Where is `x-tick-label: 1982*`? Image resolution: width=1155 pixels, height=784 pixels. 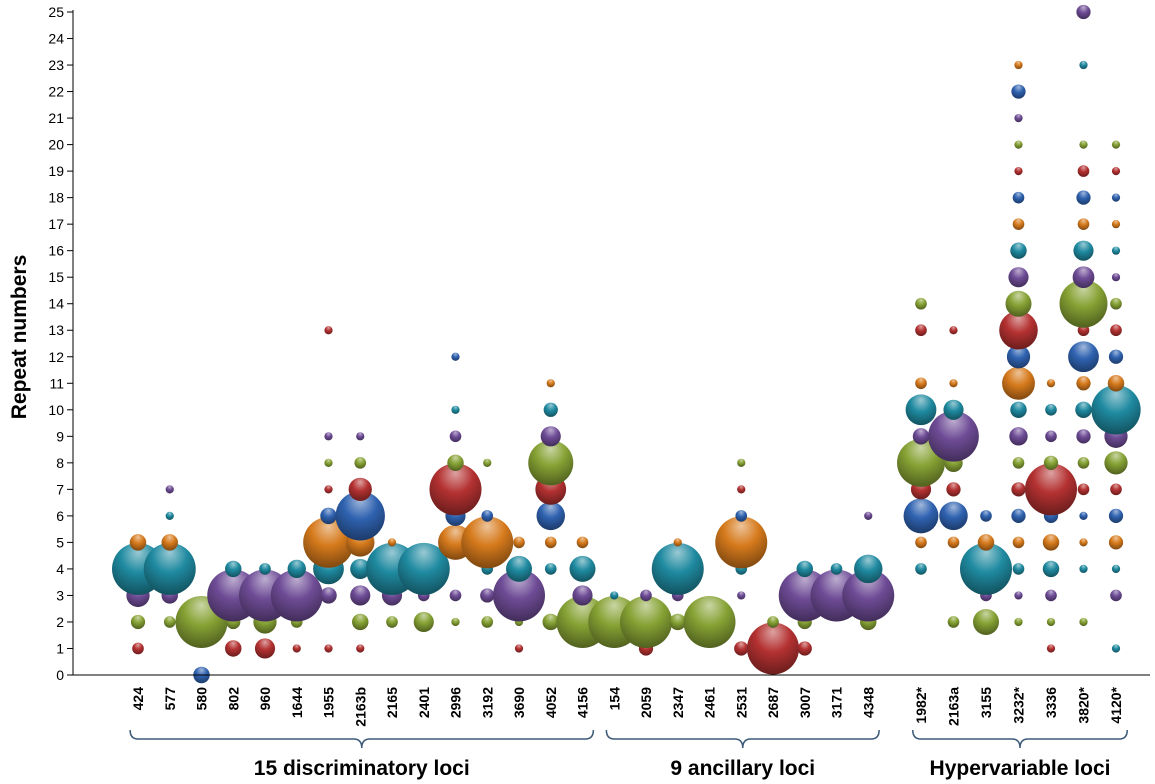
x-tick-label: 1982* is located at coordinates (921, 704).